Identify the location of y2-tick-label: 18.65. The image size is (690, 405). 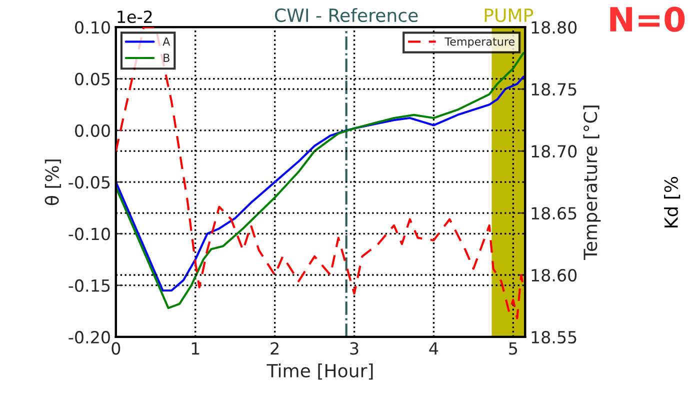
(554, 213).